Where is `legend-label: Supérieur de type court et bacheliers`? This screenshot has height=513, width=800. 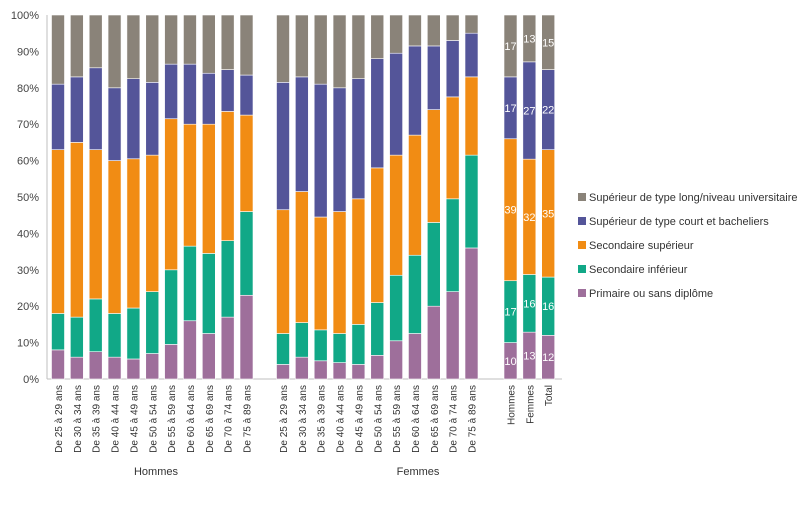 legend-label: Supérieur de type court et bacheliers is located at coordinates (679, 222).